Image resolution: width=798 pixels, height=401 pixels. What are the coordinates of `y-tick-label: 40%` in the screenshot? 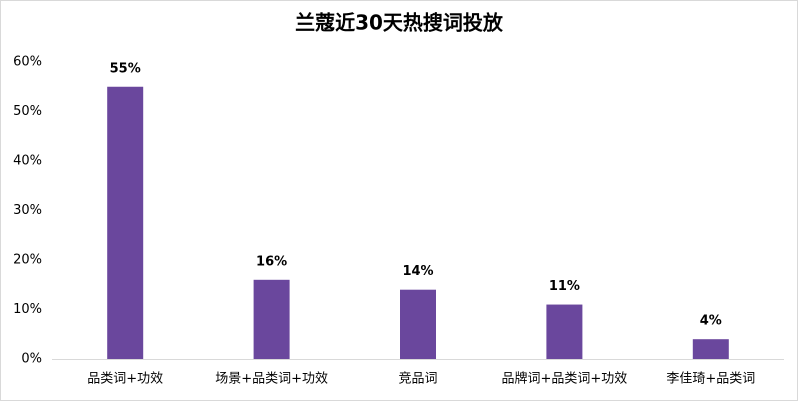 It's located at (27, 161).